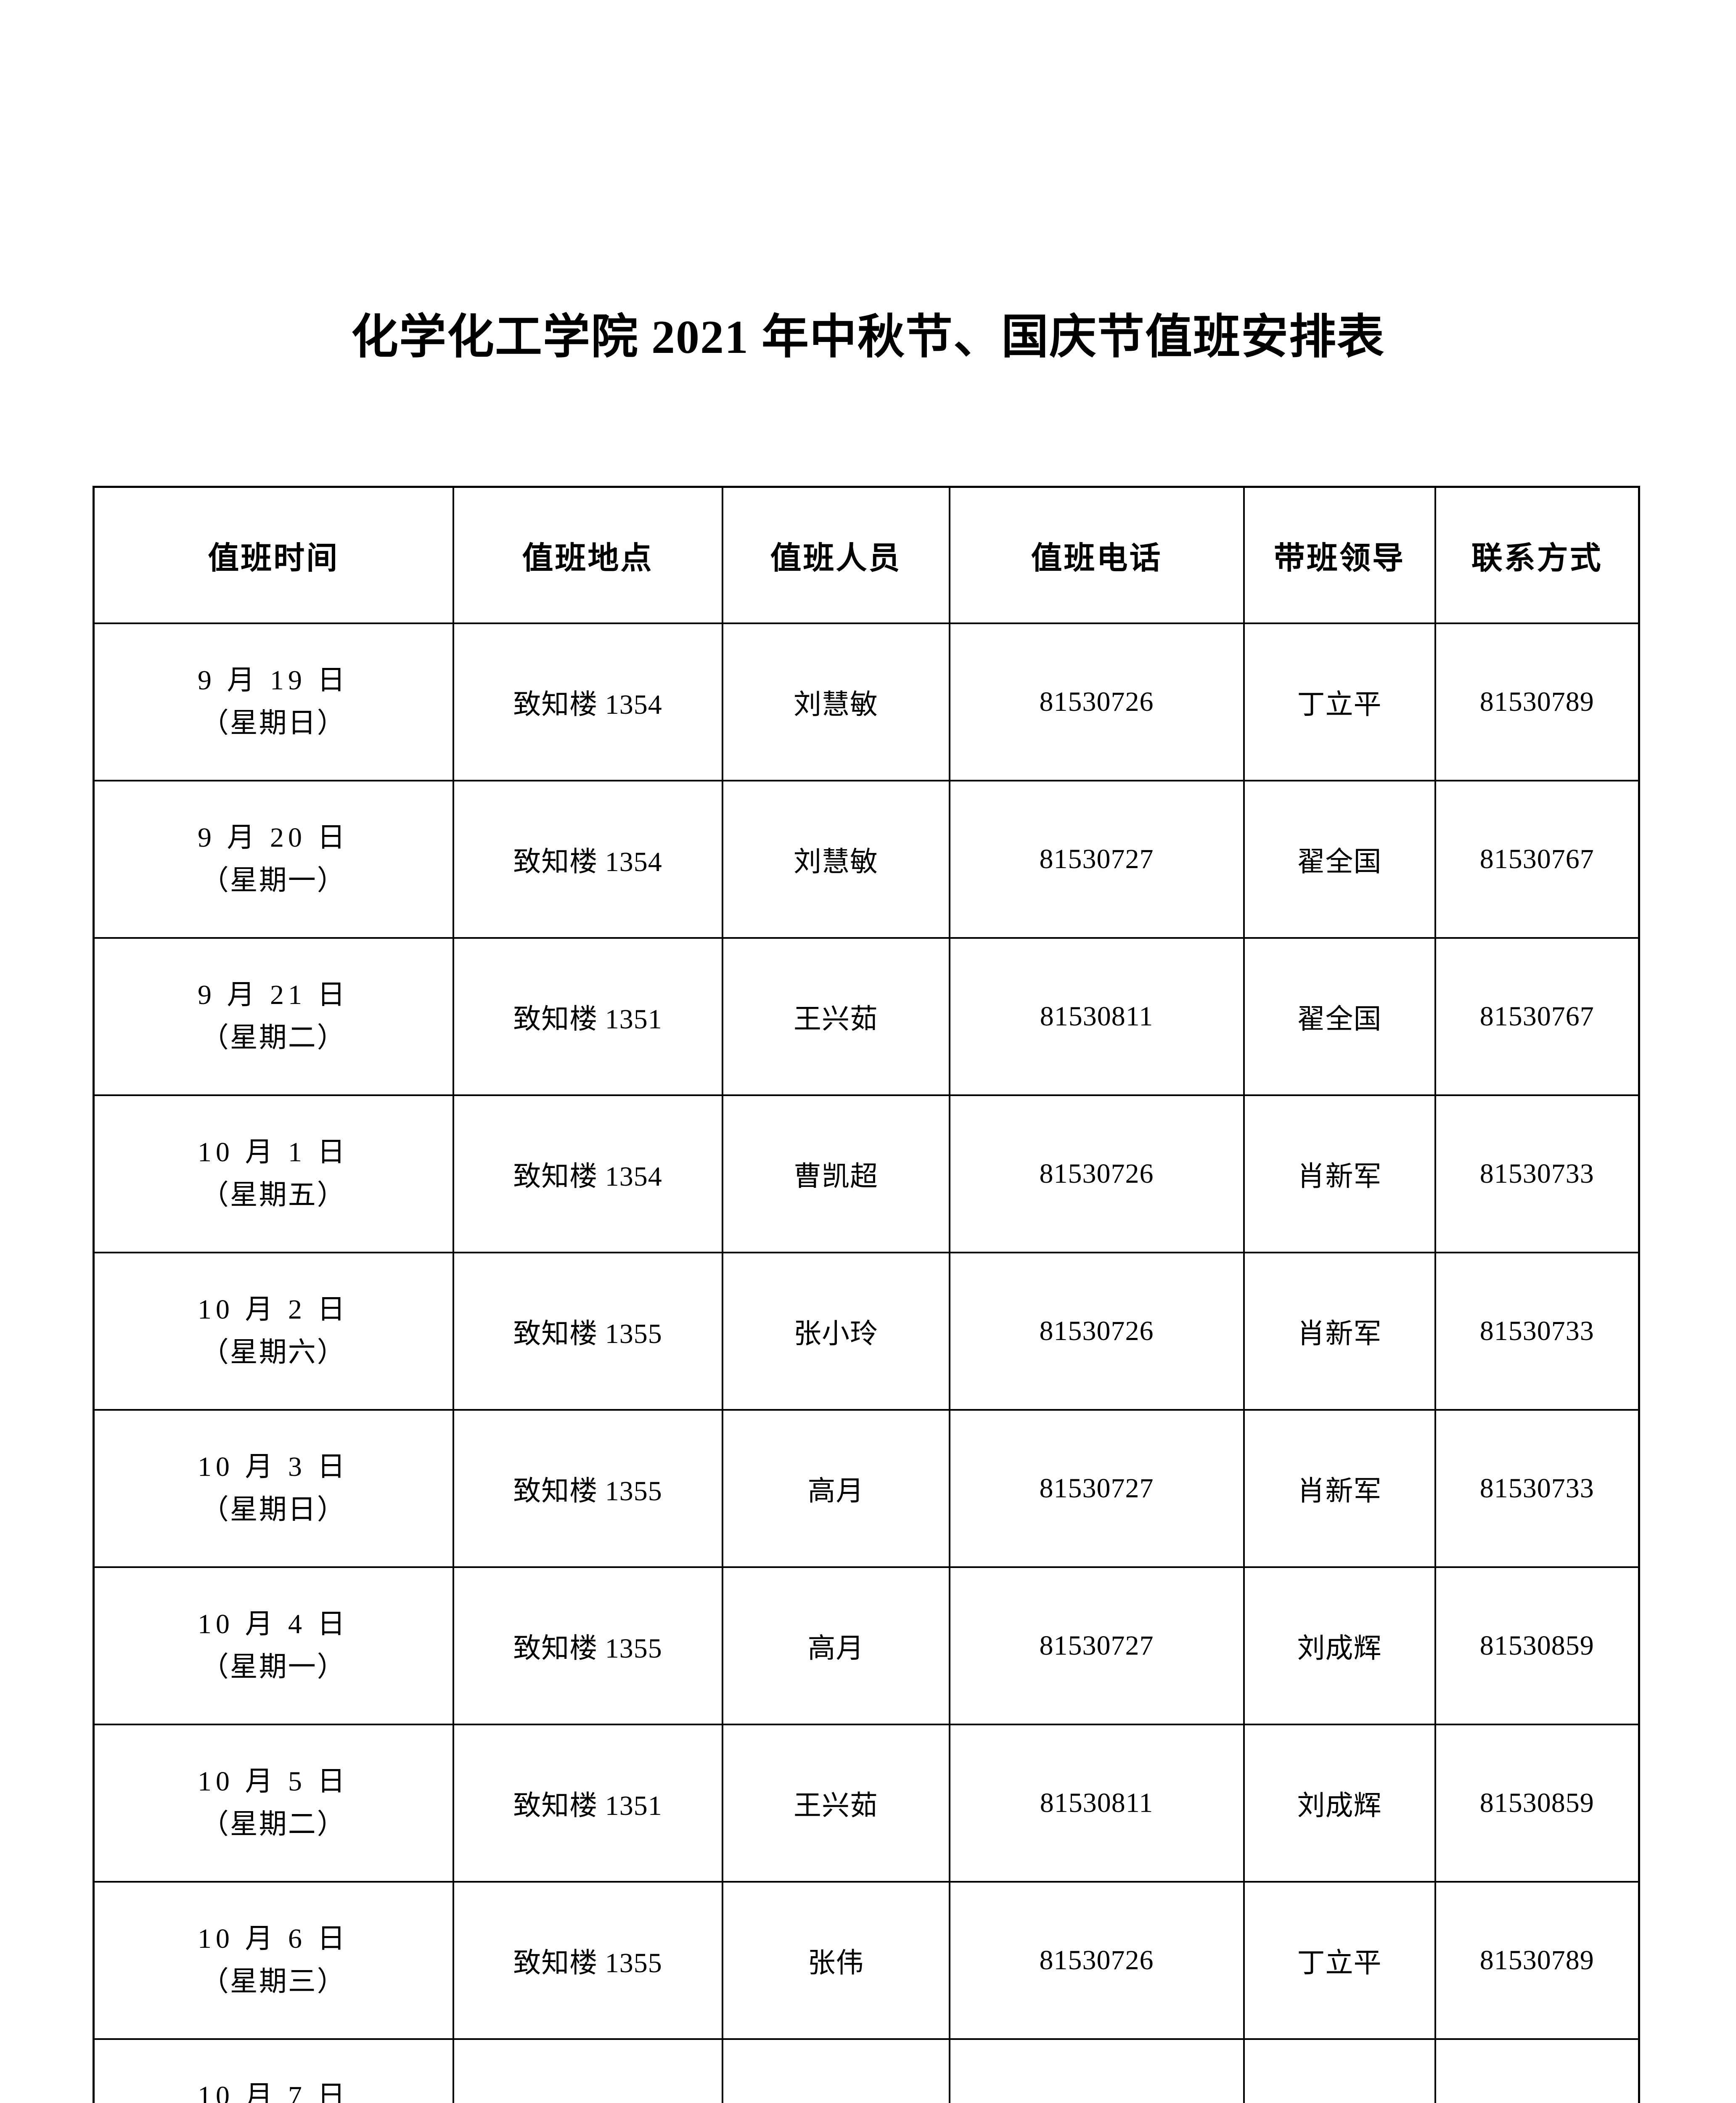  Describe the element at coordinates (273, 1016) in the screenshot. I see `cell-duty-time: 9 月 21 日 （星期二）` at that location.